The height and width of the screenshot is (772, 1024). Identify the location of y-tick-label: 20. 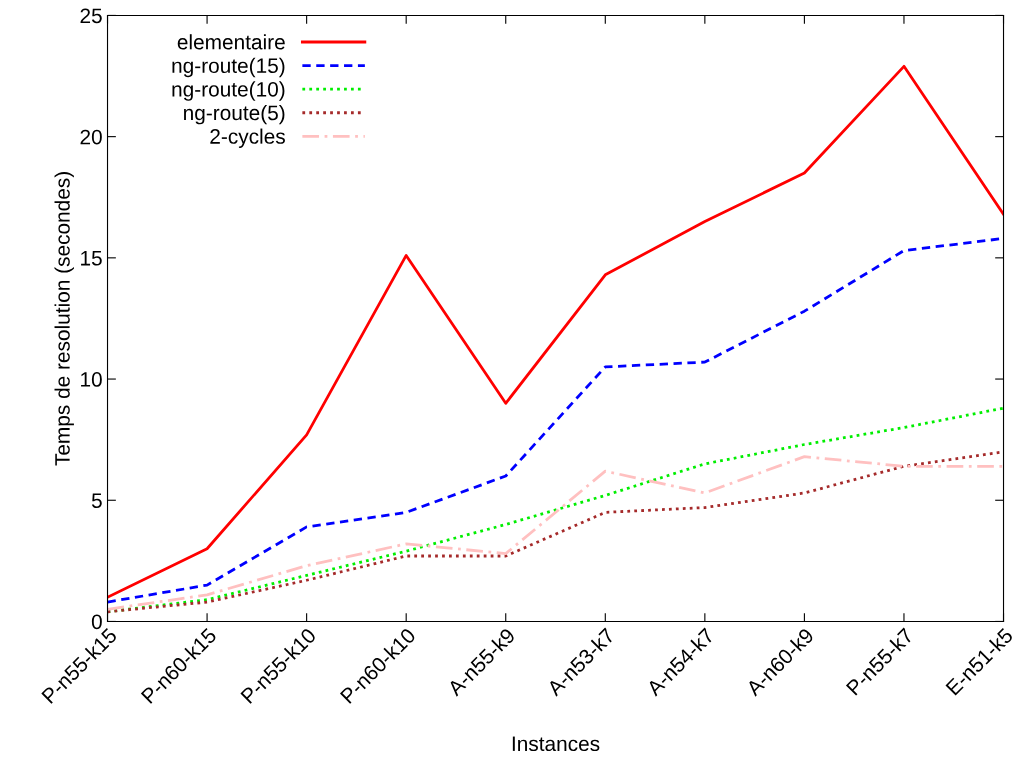
(91, 137).